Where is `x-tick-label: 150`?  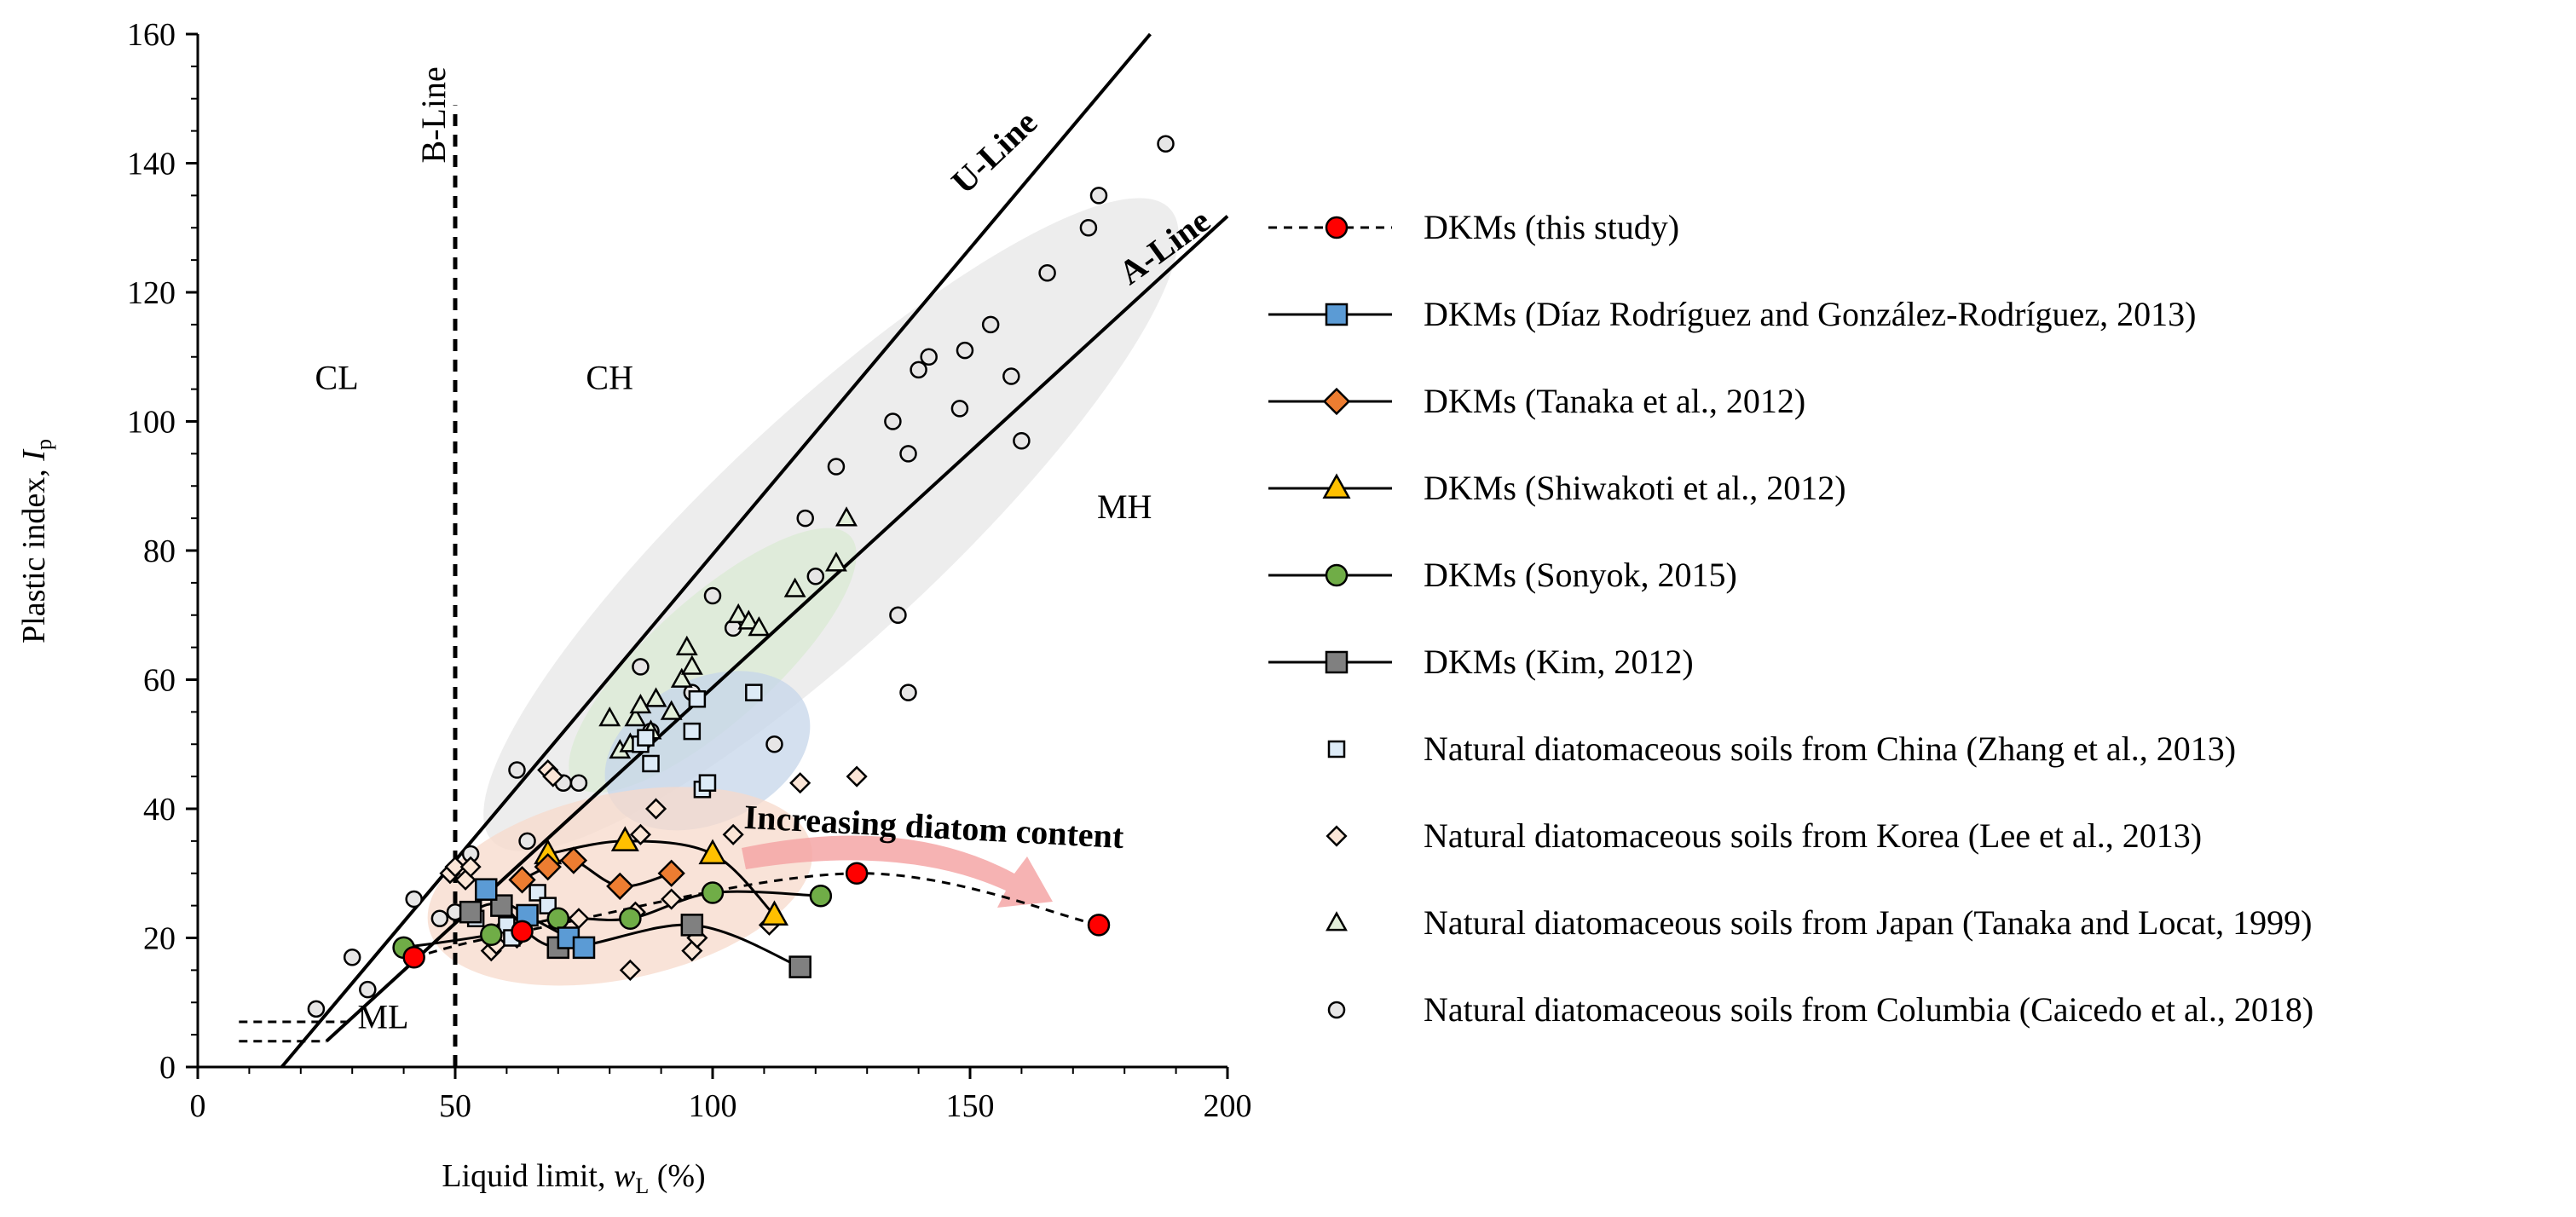
x-tick-label: 150 is located at coordinates (970, 1106).